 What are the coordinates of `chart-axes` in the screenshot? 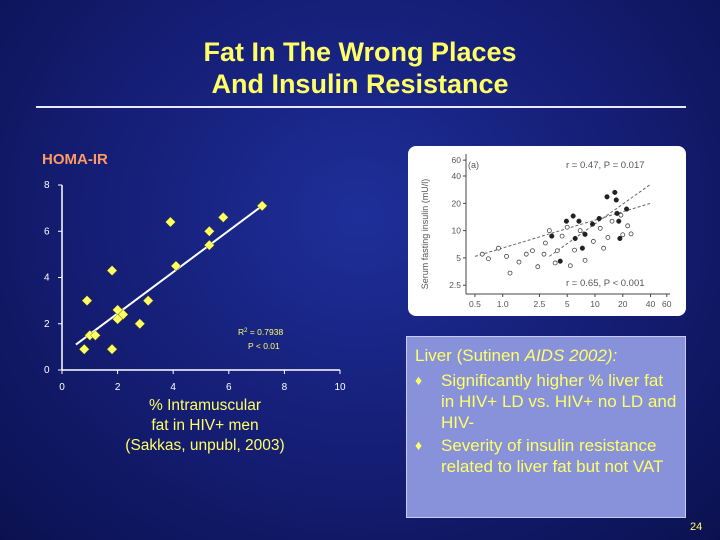 It's located at (199, 279).